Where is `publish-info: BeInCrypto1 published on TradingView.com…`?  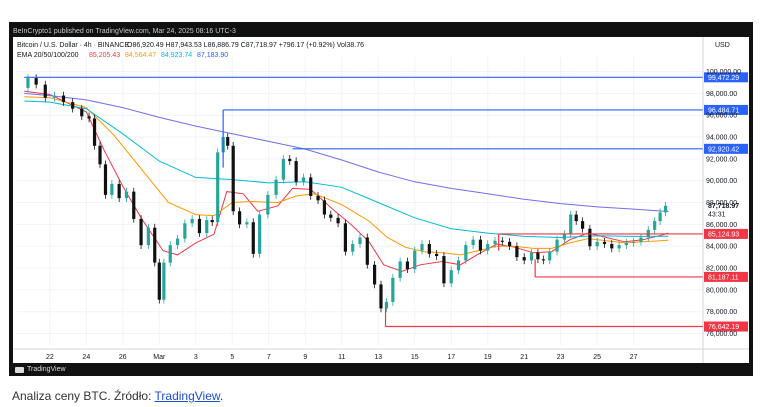
publish-info: BeInCrypto1 published on TradingView.com… is located at coordinates (124, 31).